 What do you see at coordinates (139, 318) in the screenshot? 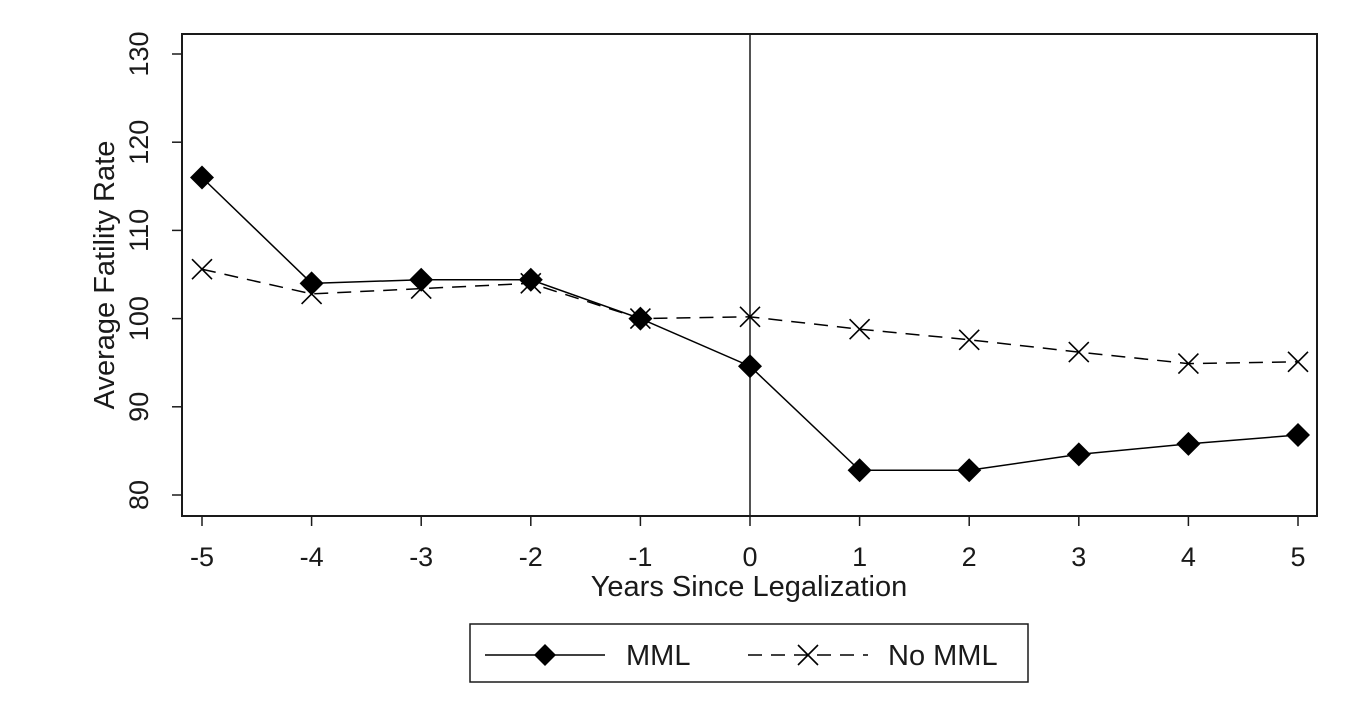
I see `y-tick-label: 100` at bounding box center [139, 318].